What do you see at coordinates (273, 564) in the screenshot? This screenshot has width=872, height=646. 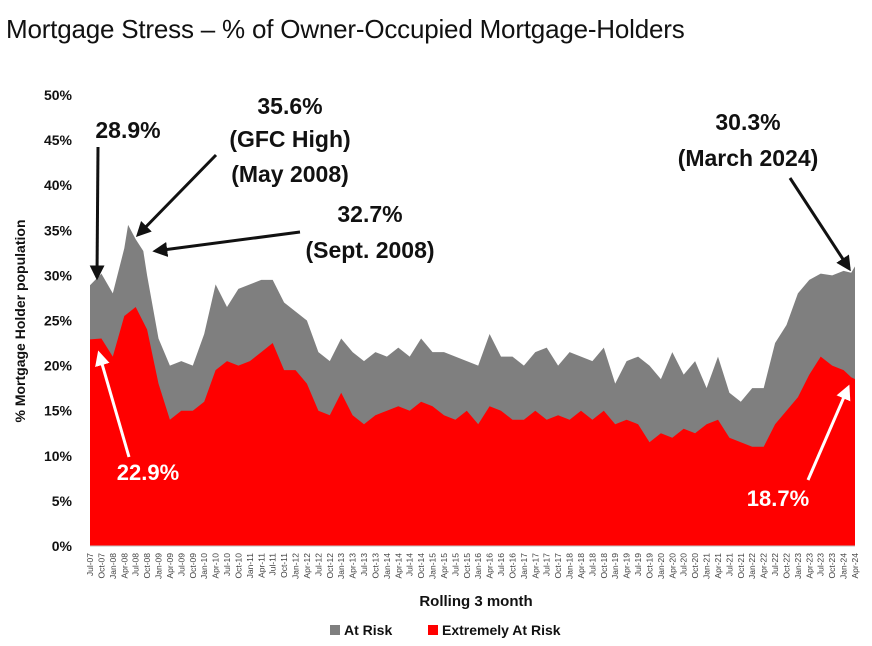 I see `x-tick-label: Jul-11` at bounding box center [273, 564].